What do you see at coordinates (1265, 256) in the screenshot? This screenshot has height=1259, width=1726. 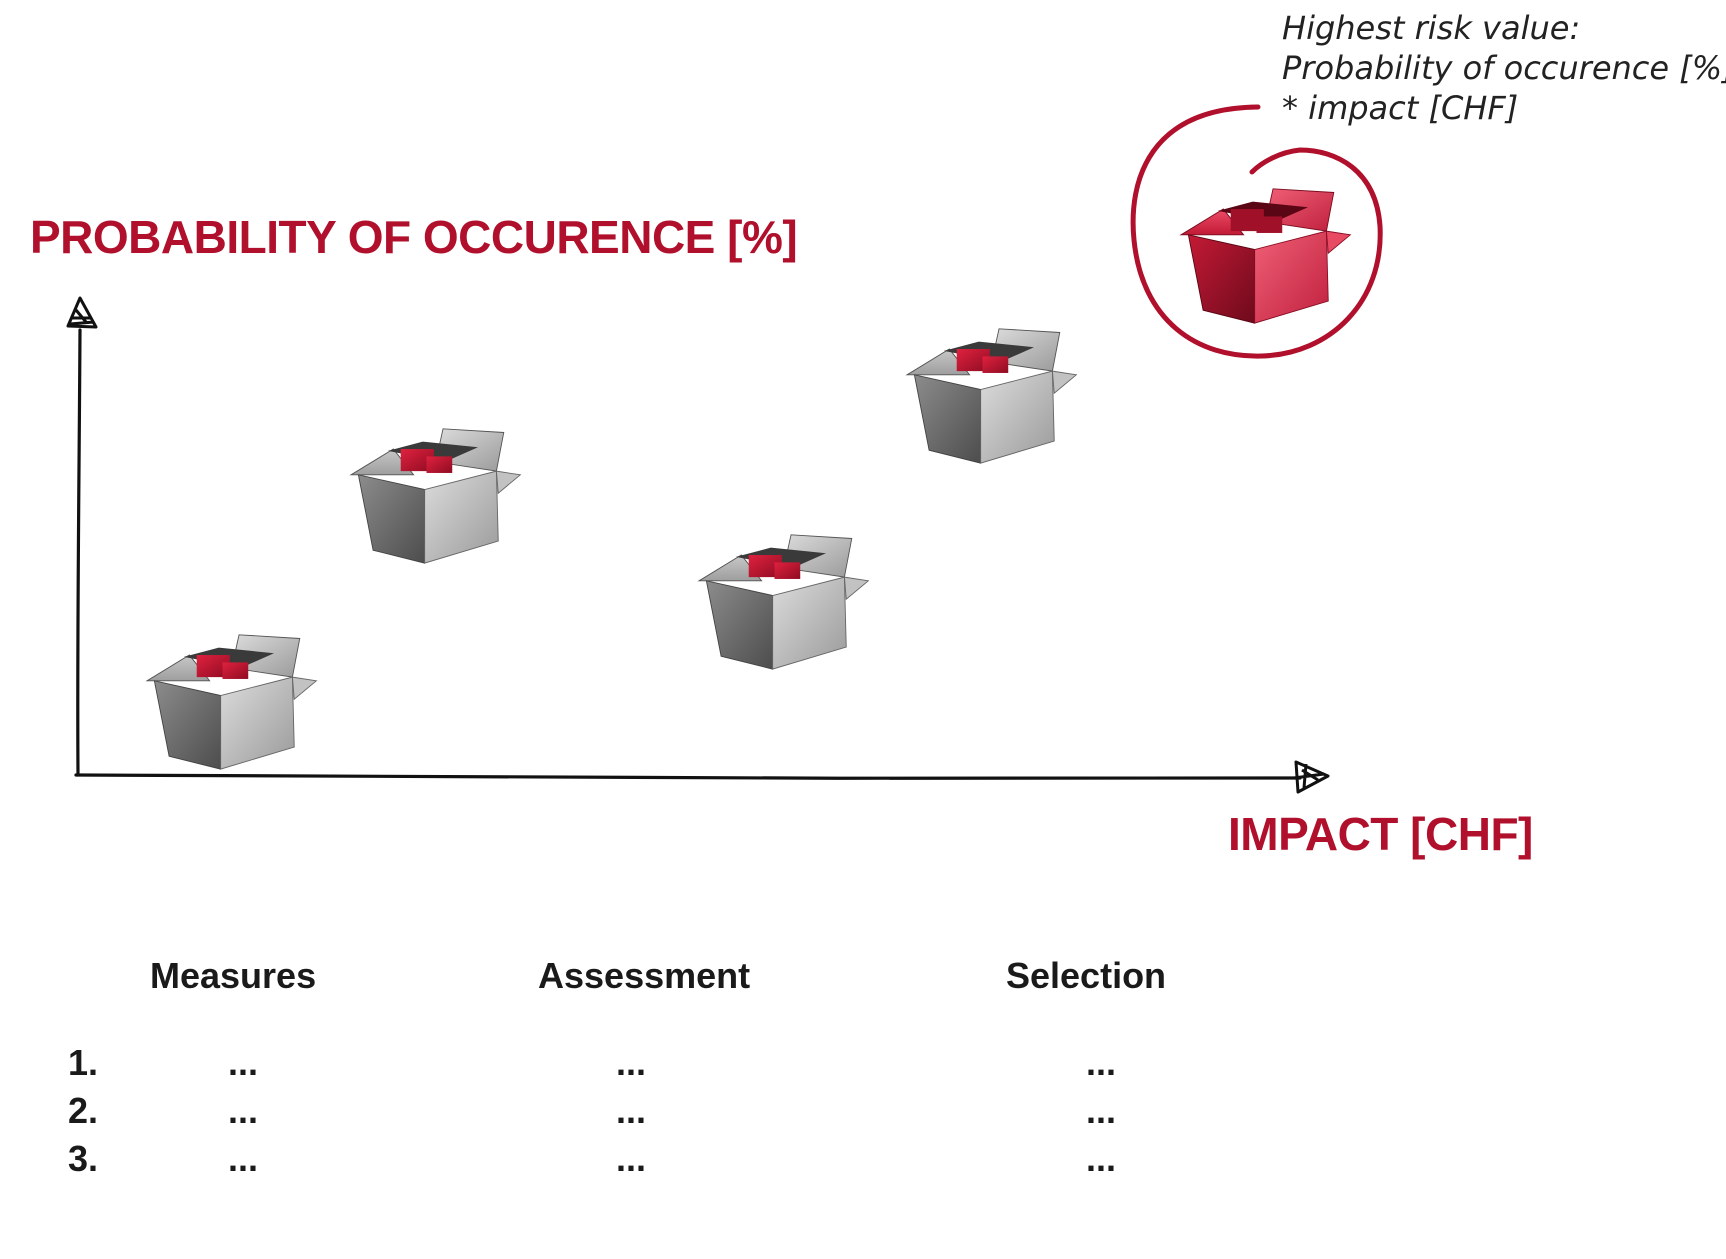 I see `risk-box-highest` at bounding box center [1265, 256].